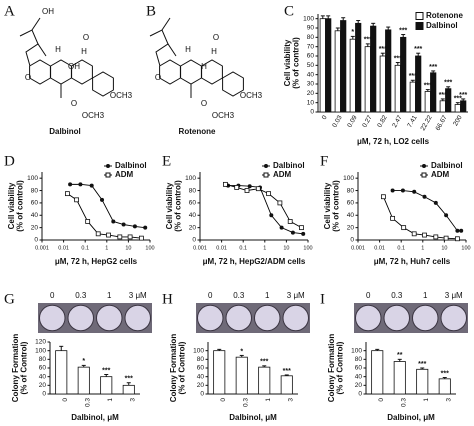 The height and width of the screenshot is (426, 474). What do you see at coordinates (9, 299) in the screenshot?
I see `panel-letter: G` at bounding box center [9, 299].